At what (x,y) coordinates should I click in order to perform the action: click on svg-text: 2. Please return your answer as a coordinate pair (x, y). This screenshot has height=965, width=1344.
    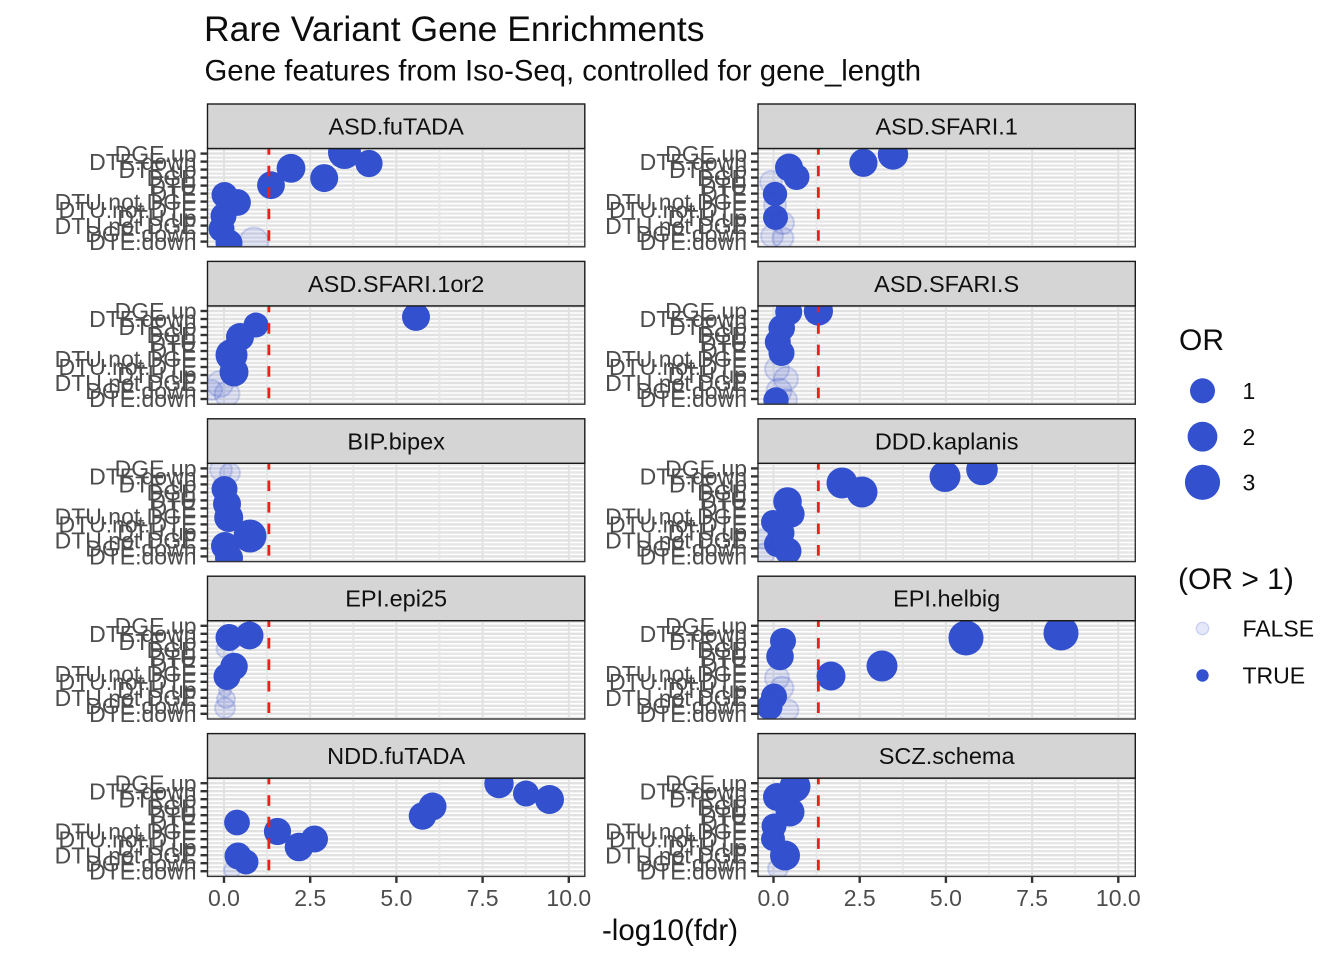
    Looking at the image, I should click on (1249, 437).